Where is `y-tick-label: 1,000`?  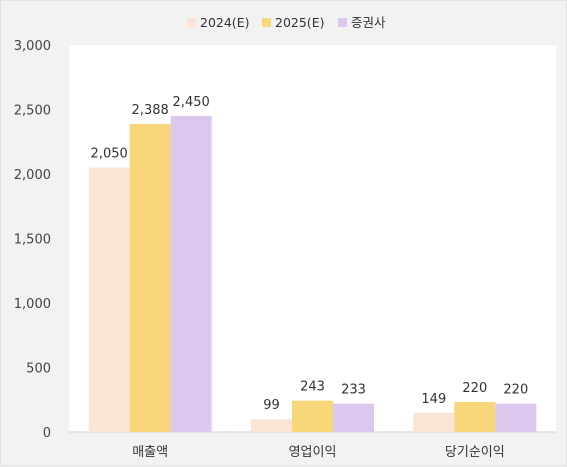
y-tick-label: 1,000 is located at coordinates (32, 304).